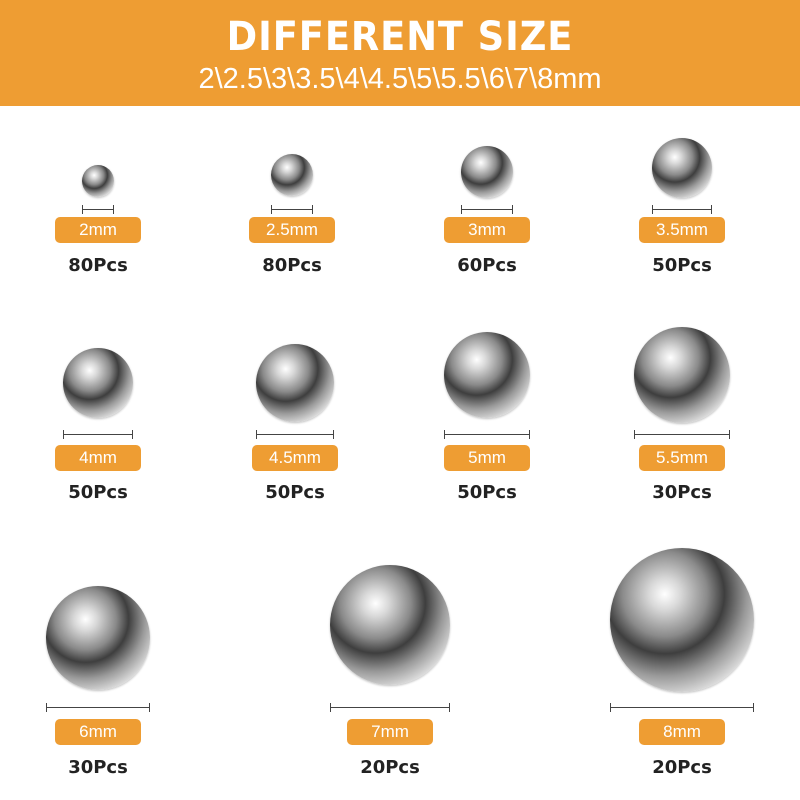 The height and width of the screenshot is (800, 800). What do you see at coordinates (682, 230) in the screenshot?
I see `size-label: 3.5mm` at bounding box center [682, 230].